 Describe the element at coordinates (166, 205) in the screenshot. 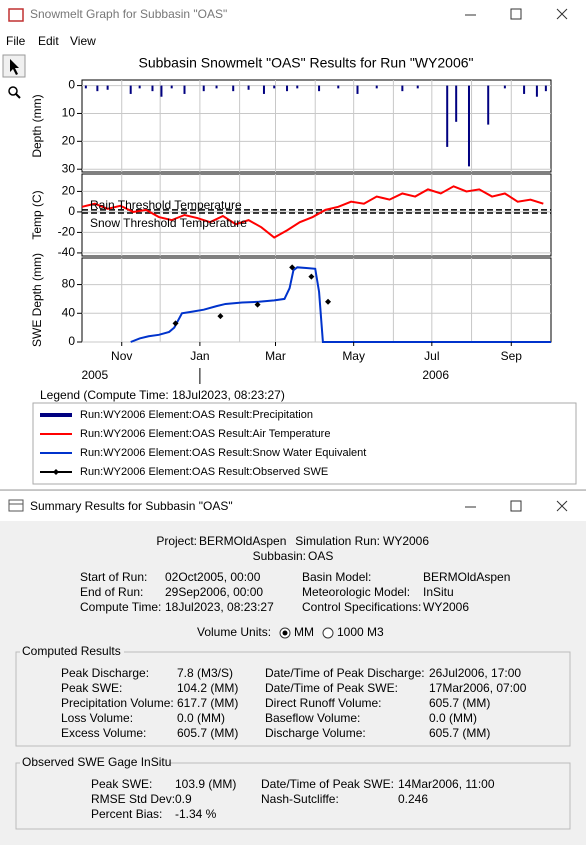

I see `threshold-label: Rain Threshold Temperature` at that location.